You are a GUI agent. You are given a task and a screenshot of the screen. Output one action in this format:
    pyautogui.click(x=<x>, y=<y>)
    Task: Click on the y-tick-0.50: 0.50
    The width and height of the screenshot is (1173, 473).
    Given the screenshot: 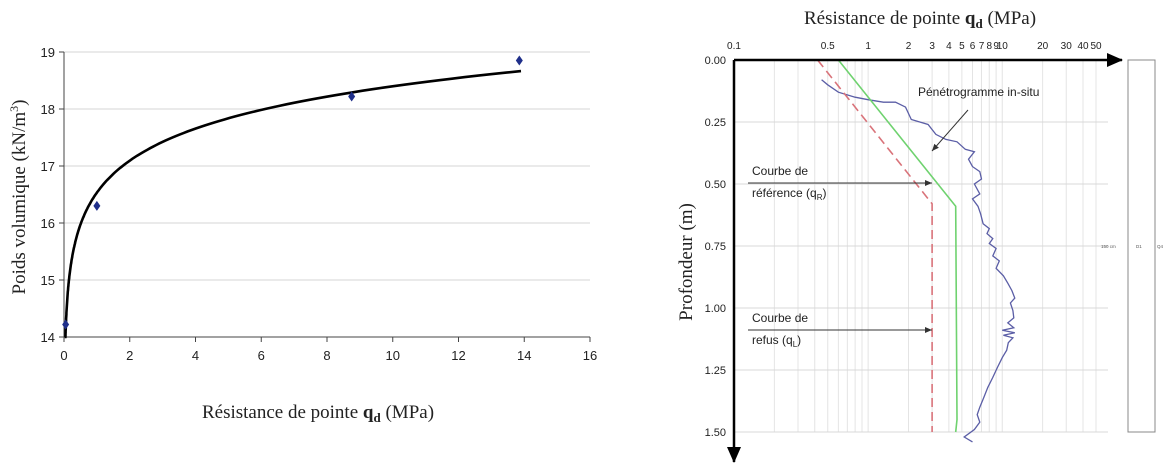 What is the action you would take?
    pyautogui.click(x=715, y=185)
    